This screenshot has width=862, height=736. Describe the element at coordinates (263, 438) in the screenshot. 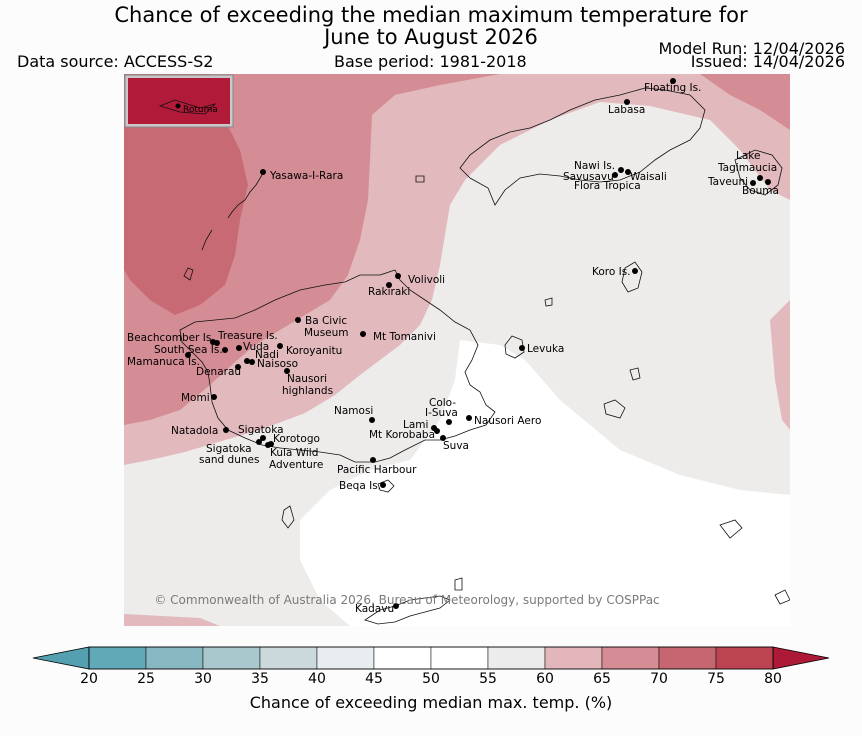

I see `marker-sigatoka` at that location.